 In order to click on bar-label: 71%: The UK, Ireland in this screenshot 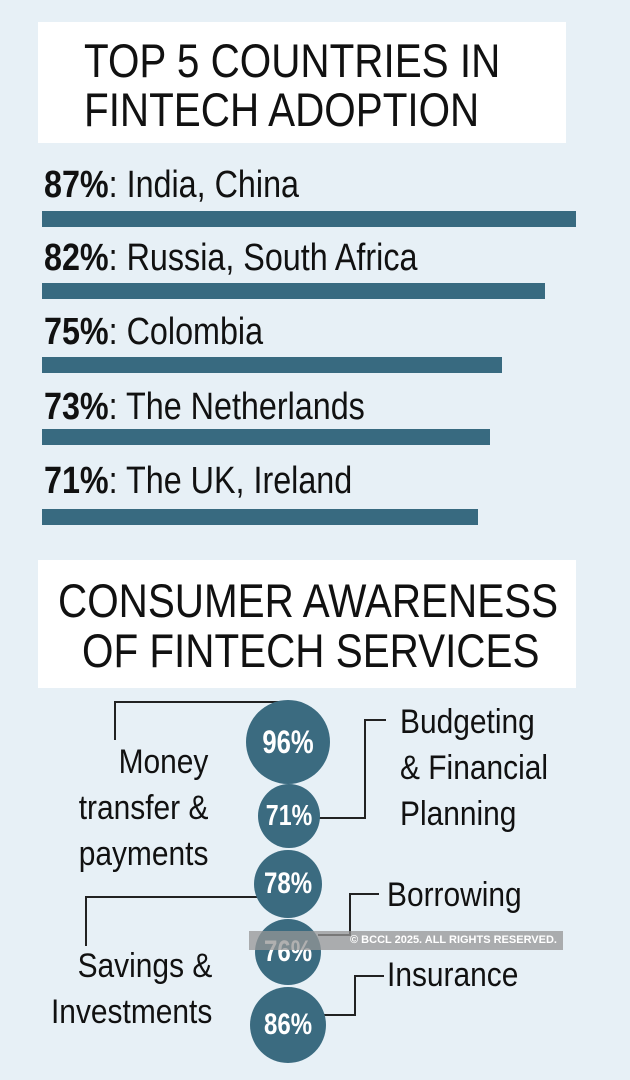, I will do `click(198, 481)`.